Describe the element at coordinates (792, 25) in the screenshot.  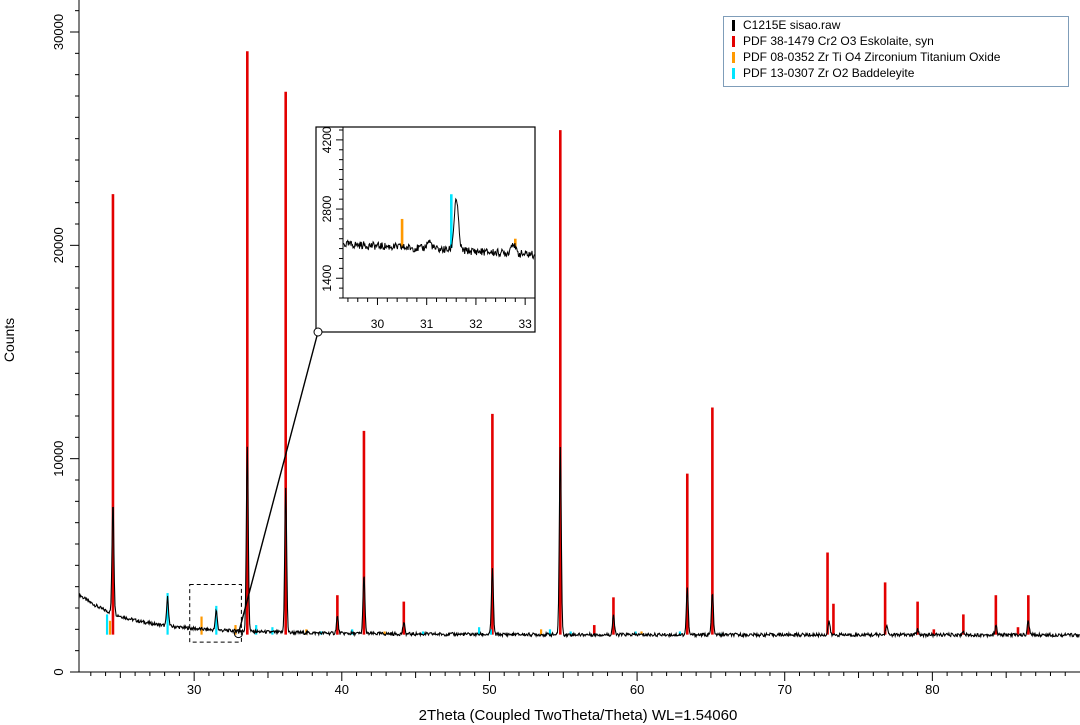
I see `legend-label: C1215E sisao.raw` at that location.